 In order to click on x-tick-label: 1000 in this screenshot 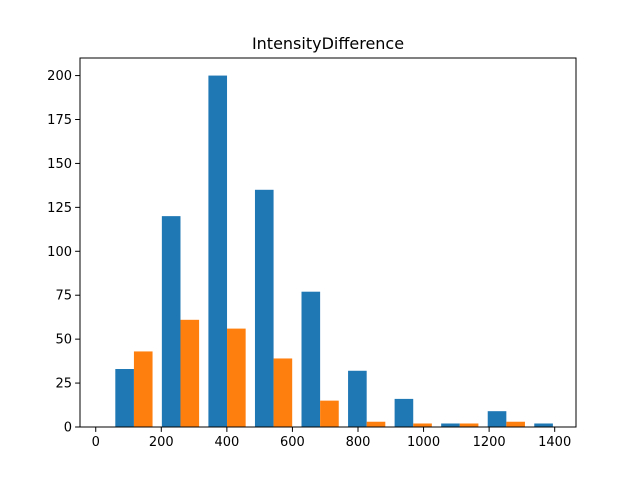, I will do `click(423, 442)`.